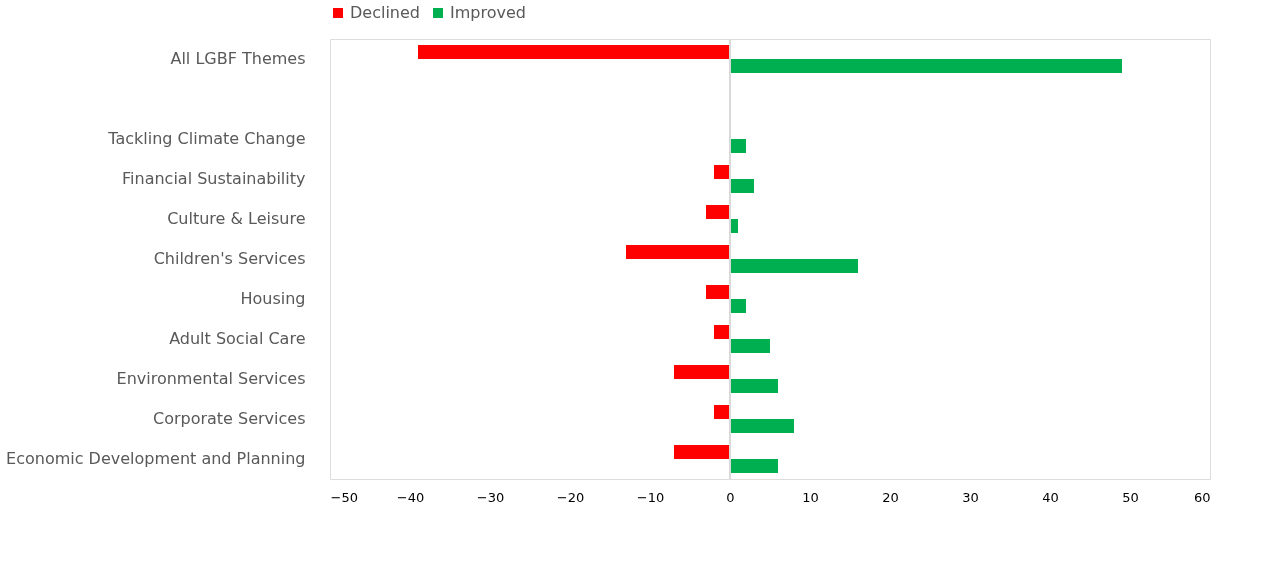  What do you see at coordinates (970, 497) in the screenshot?
I see `x-tick-label: 30` at bounding box center [970, 497].